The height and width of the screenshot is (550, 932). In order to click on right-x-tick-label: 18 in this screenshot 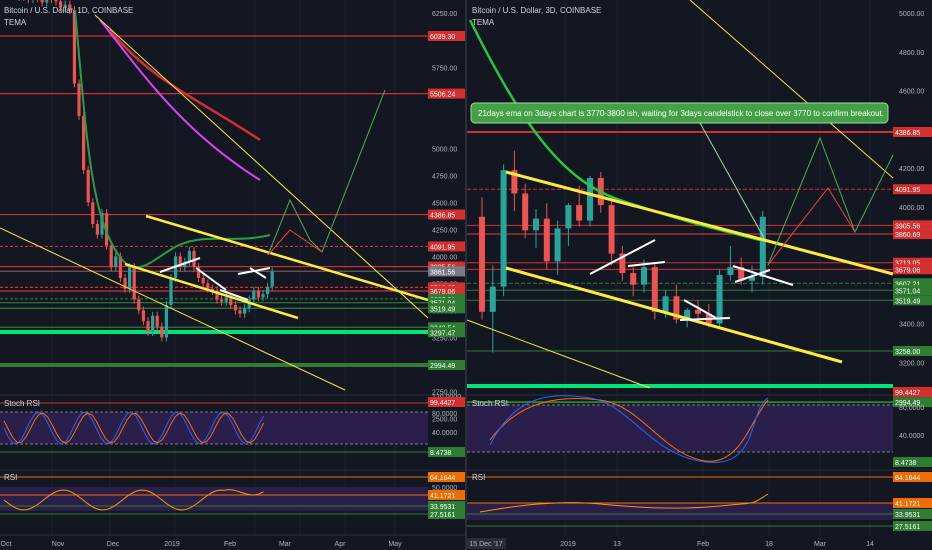, I will do `click(769, 544)`.